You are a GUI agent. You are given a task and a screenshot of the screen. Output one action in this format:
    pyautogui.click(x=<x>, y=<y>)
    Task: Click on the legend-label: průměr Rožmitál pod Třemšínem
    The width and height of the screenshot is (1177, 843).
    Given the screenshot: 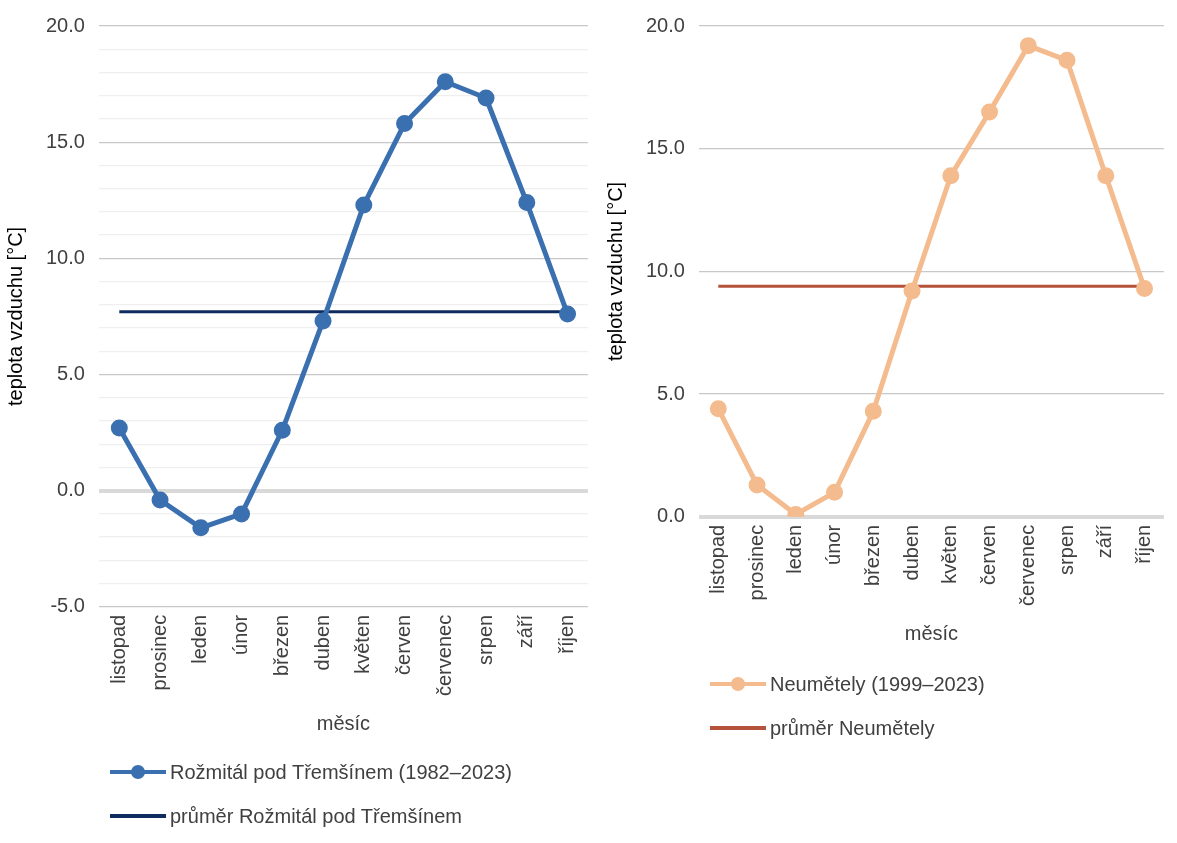 What is the action you would take?
    pyautogui.click(x=316, y=816)
    